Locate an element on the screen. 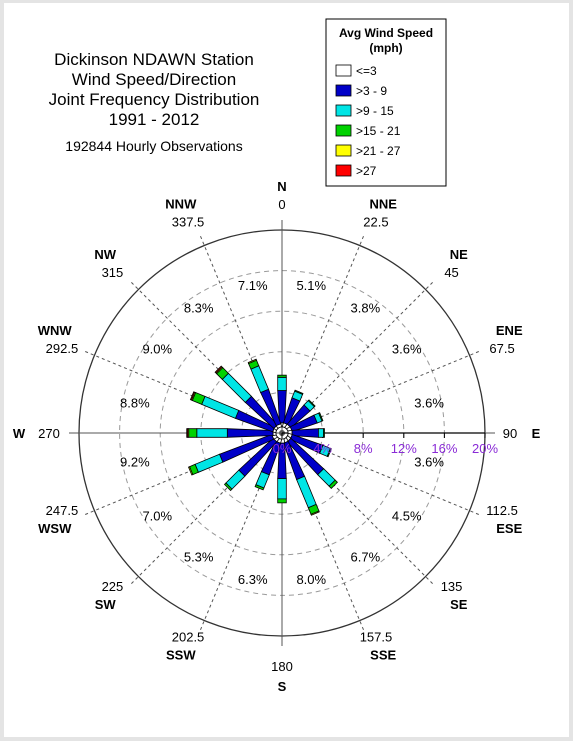 This screenshot has width=573, height=741. legend-label: >9 - 15 is located at coordinates (375, 111).